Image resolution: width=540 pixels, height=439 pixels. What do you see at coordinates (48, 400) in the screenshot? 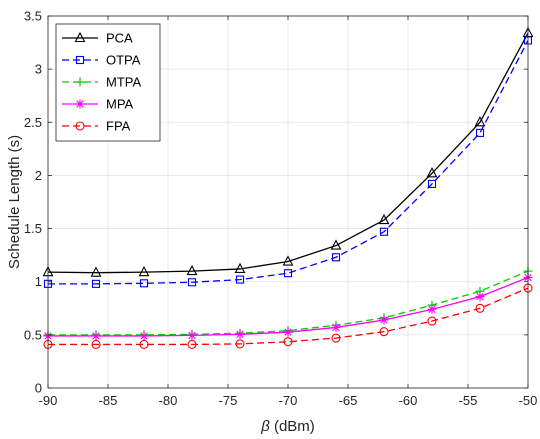
I see `x-tick-label: -90` at bounding box center [48, 400].